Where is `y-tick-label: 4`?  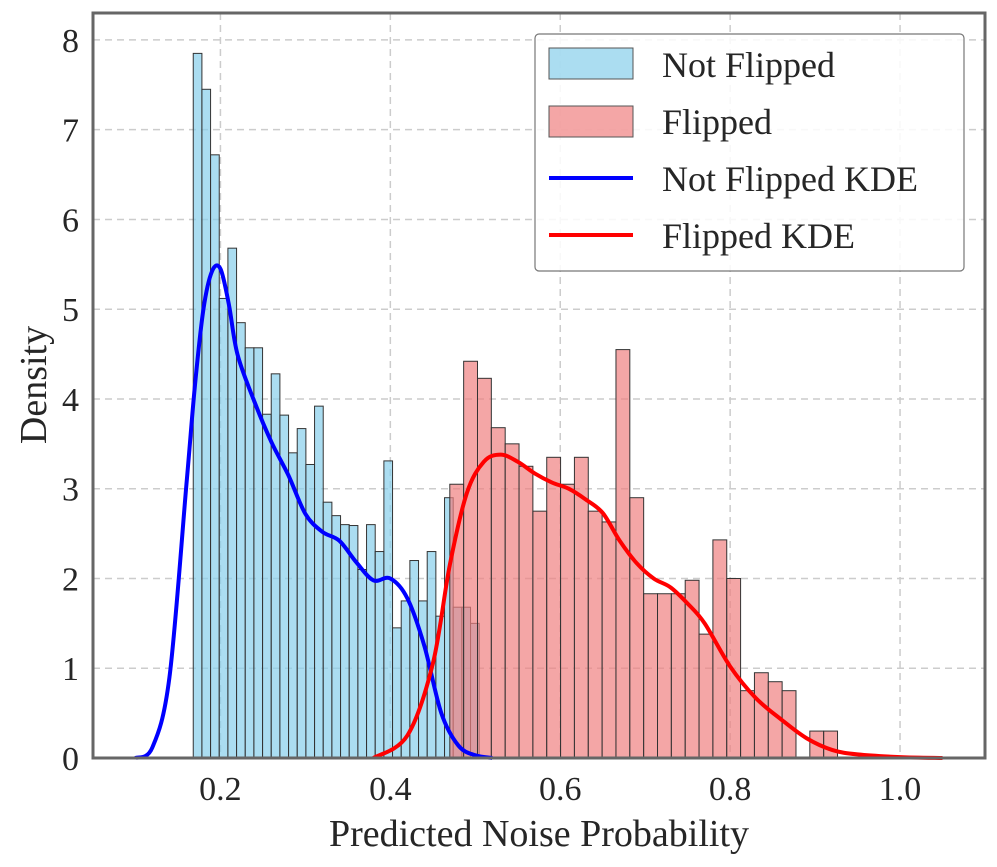 y-tick-label: 4 is located at coordinates (70, 400).